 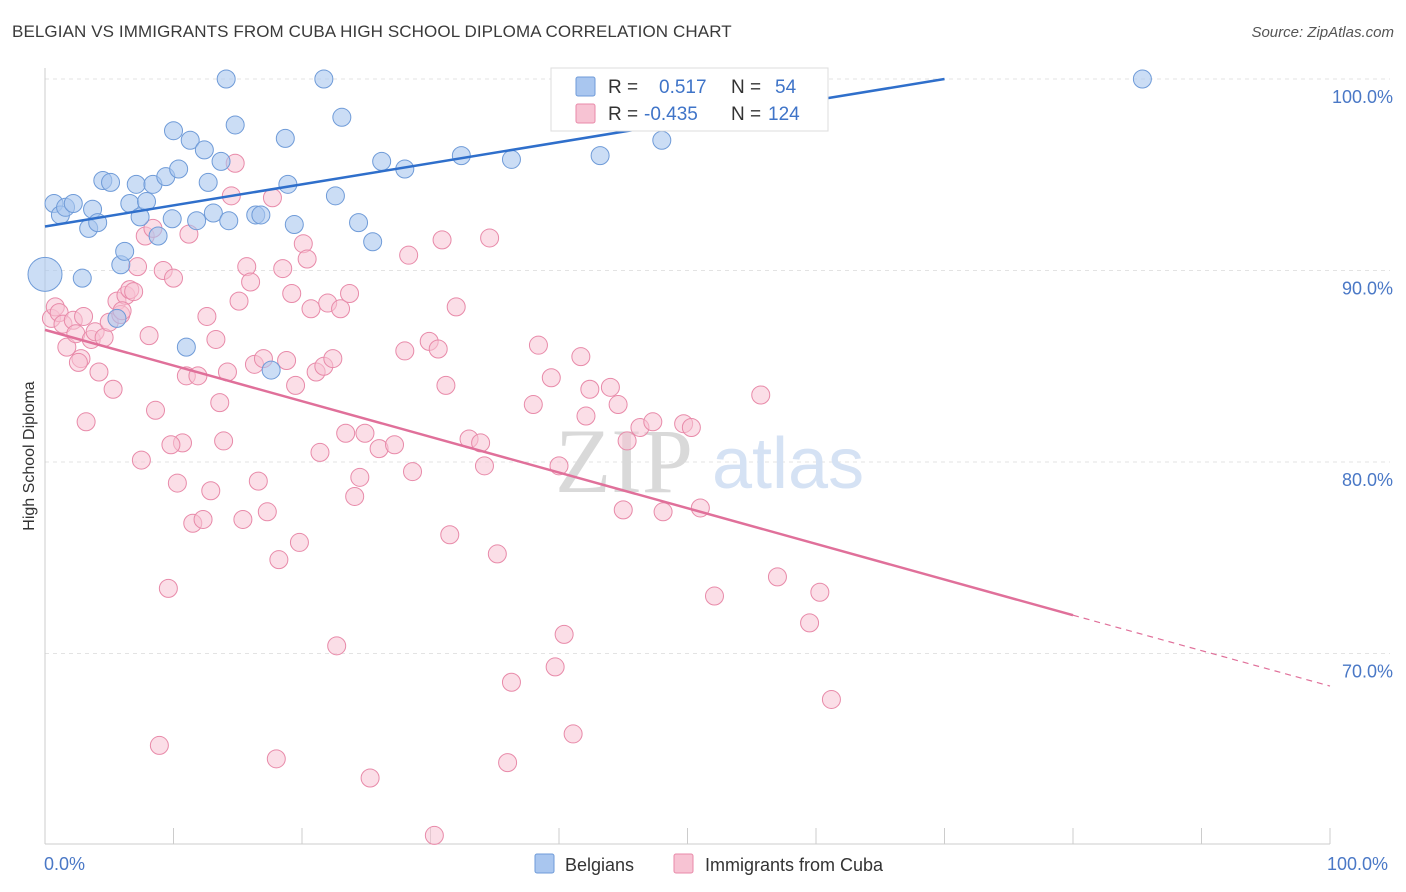 I want to click on legend-swatch-belgians, so click(x=585, y=86).